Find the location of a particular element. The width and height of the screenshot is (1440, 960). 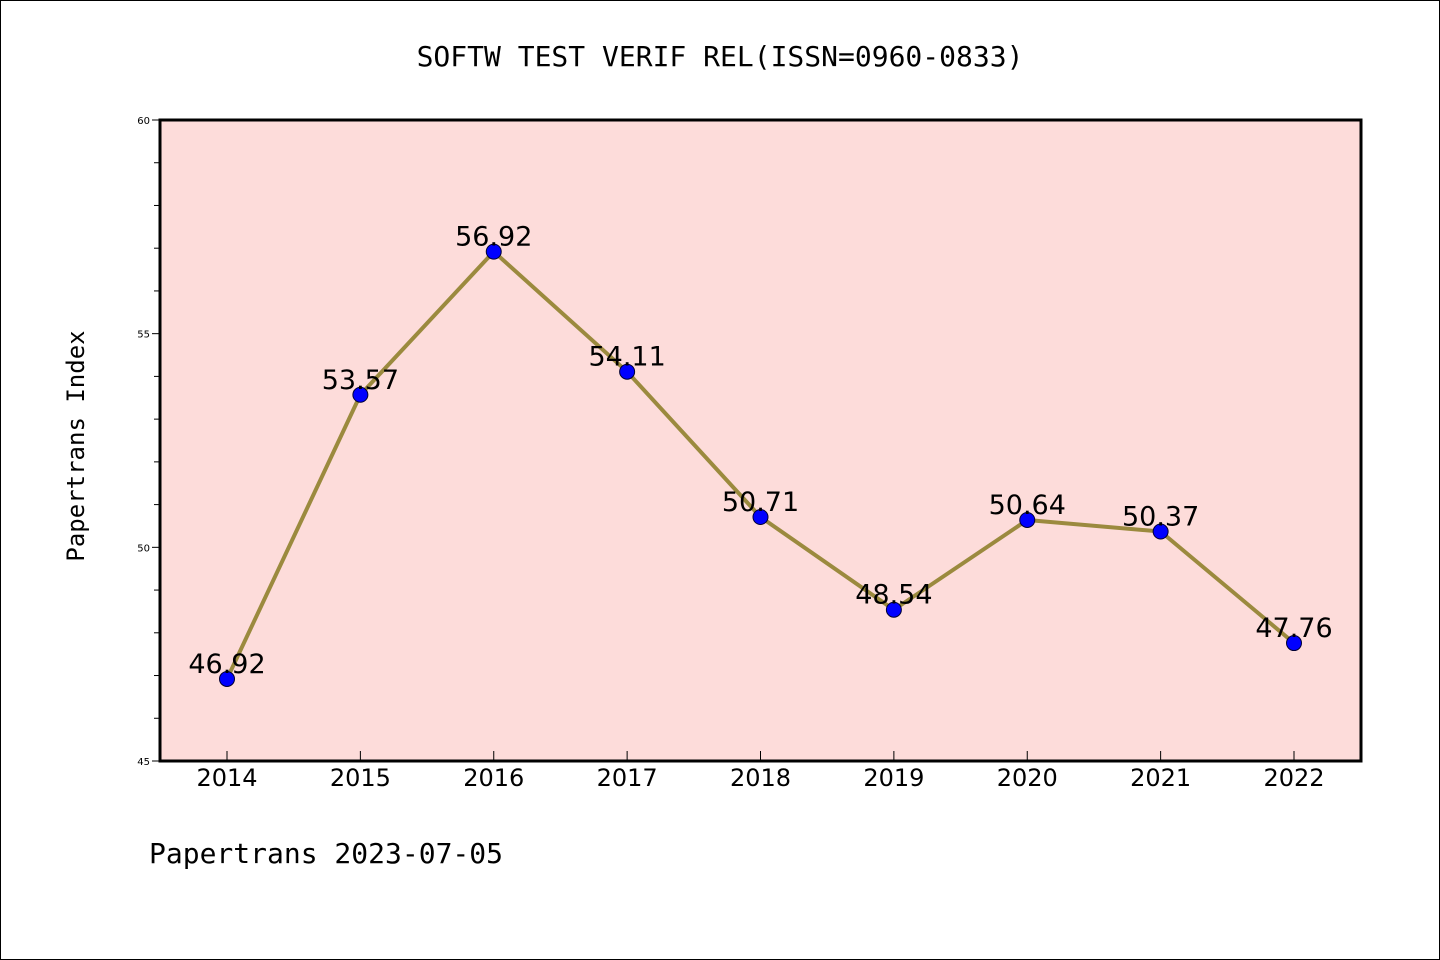

x-tick-label: 2014 is located at coordinates (226, 778).